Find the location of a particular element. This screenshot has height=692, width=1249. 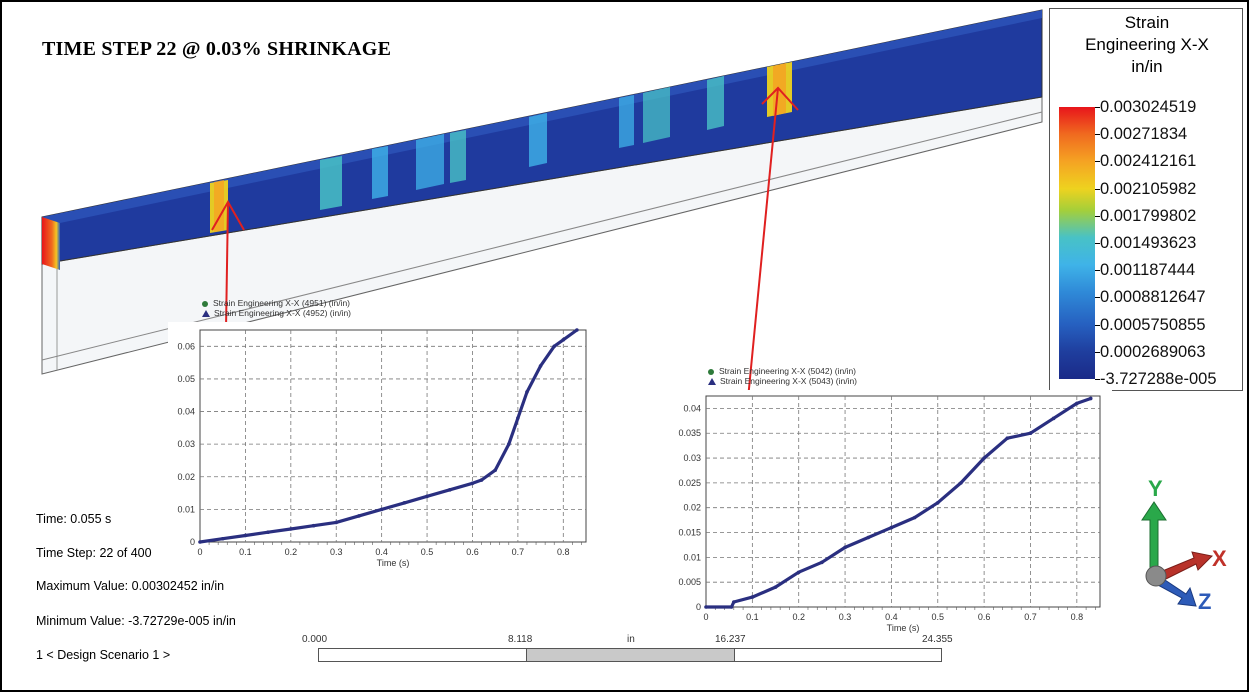

info-scenario: 1 < Design Scenario 1 > is located at coordinates (103, 655).